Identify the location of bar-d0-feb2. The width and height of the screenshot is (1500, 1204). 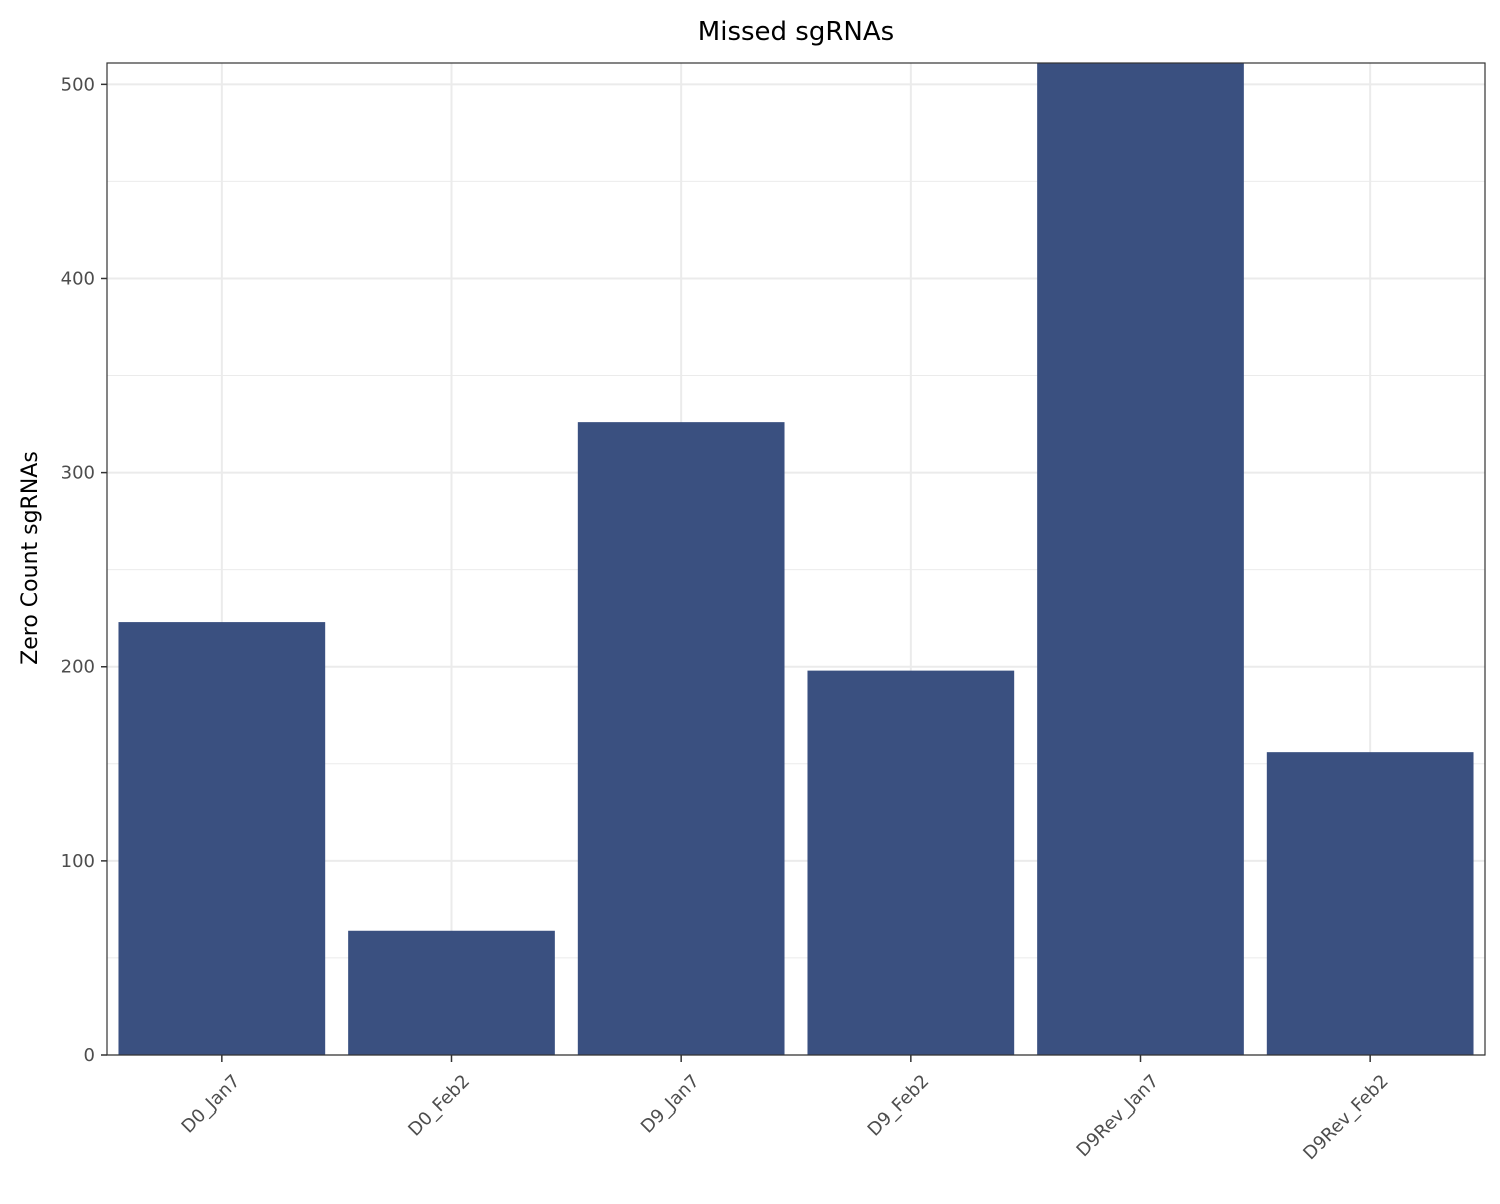
(451, 992).